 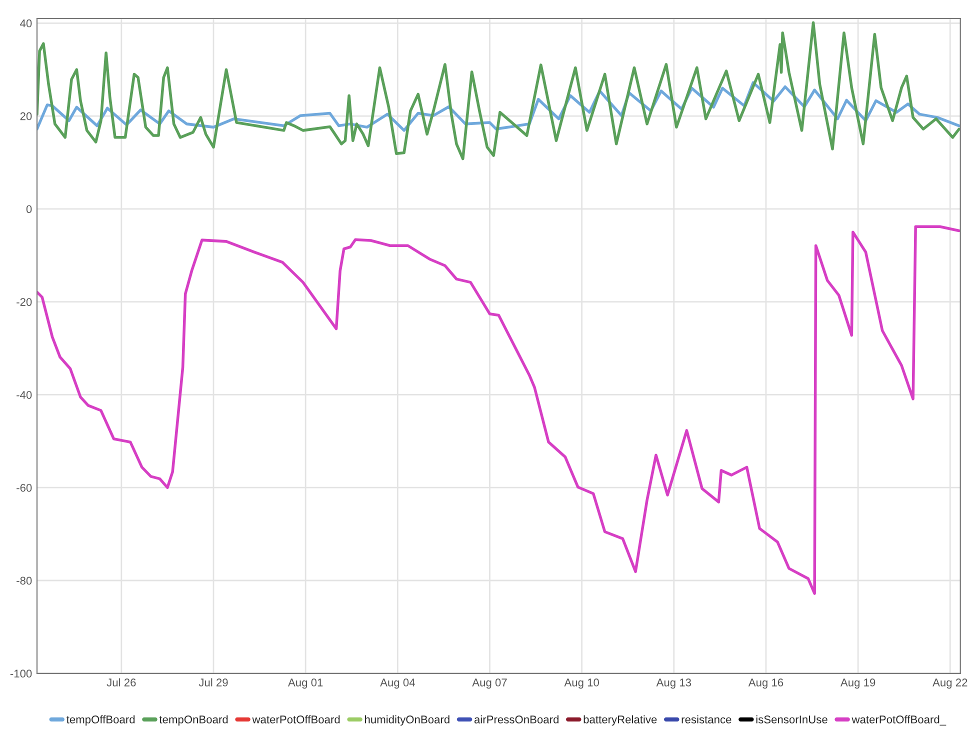 I want to click on x-tick-label: Aug 13, so click(x=674, y=683).